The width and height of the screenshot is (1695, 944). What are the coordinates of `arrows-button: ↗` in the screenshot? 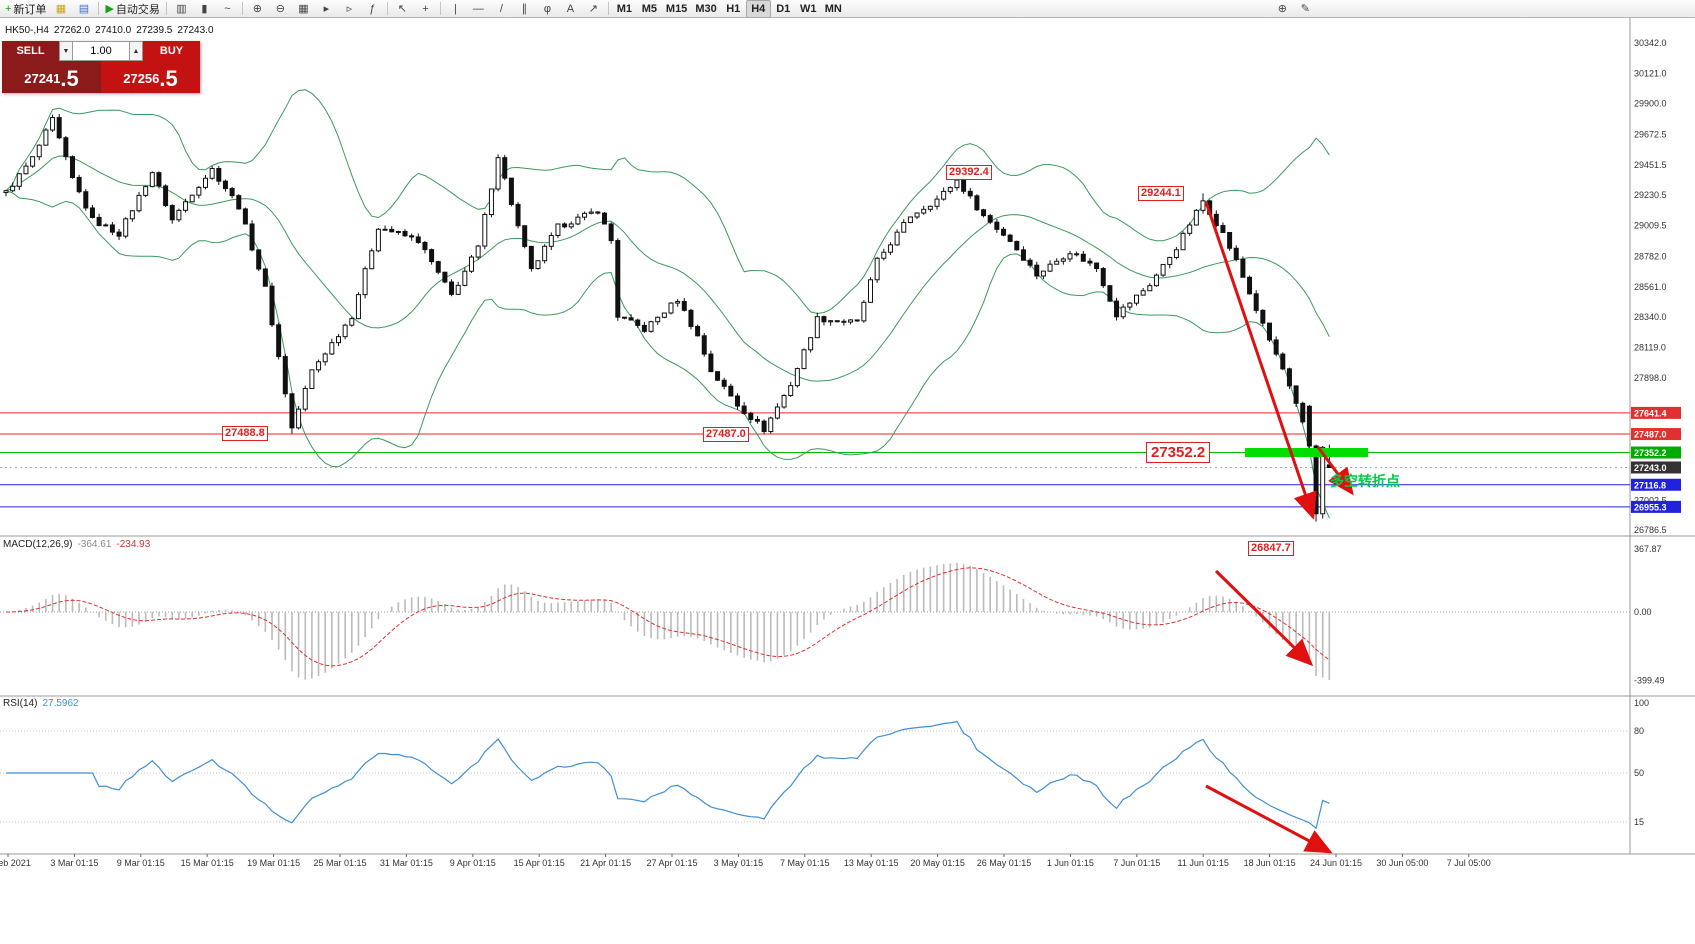 It's located at (593, 9).